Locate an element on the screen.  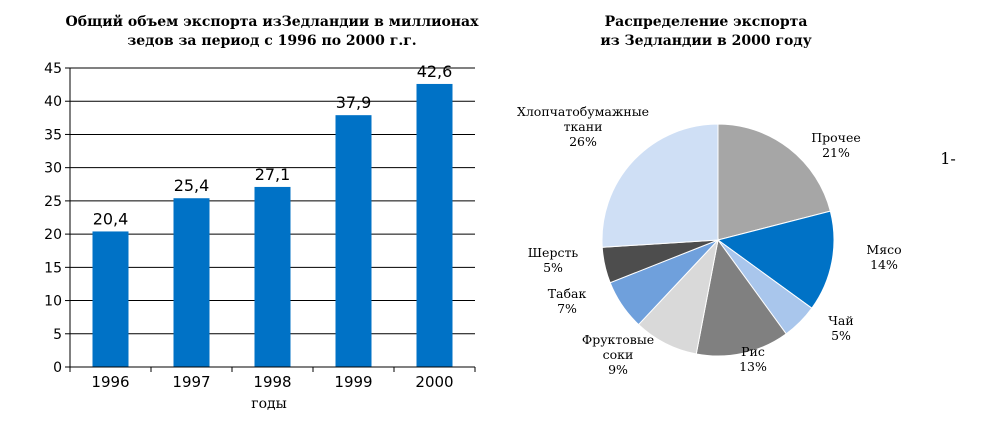
bar-chart-x-axis-label: годы is located at coordinates (269, 404).